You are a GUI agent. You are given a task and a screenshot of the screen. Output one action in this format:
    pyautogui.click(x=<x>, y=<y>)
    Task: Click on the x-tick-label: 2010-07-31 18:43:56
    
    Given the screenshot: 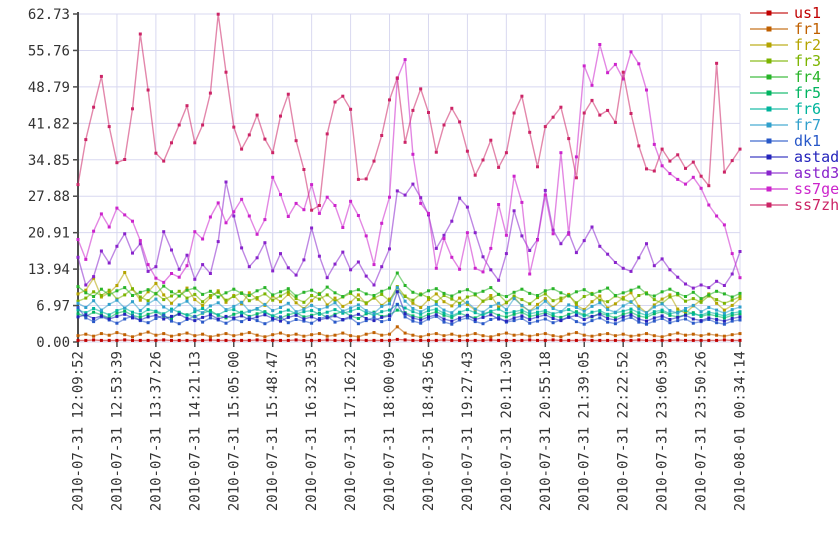 What is the action you would take?
    pyautogui.click(x=429, y=431)
    